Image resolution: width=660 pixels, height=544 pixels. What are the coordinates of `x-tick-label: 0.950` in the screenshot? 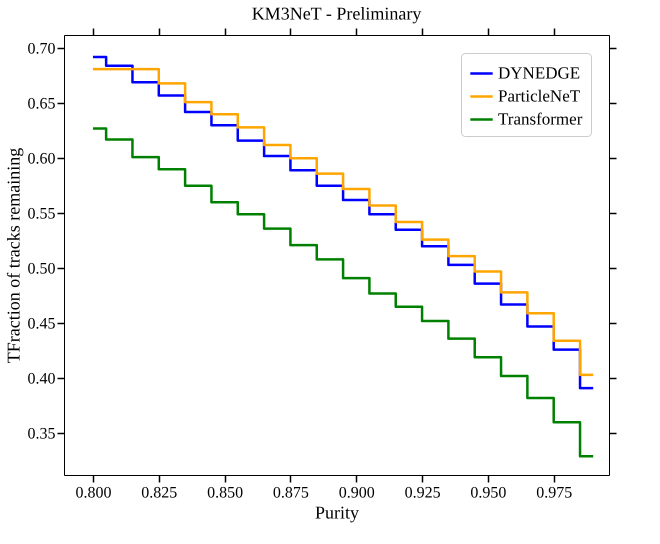 It's located at (488, 493).